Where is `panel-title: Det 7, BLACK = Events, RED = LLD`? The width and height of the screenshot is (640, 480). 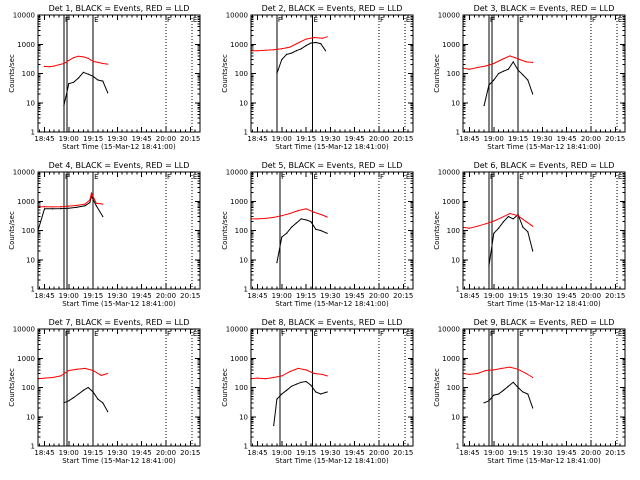
panel-title: Det 7, BLACK = Events, RED = LLD is located at coordinates (119, 322).